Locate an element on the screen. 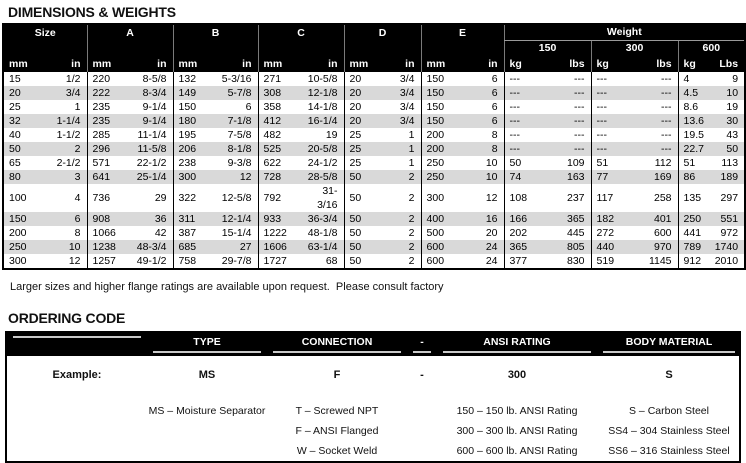  table-cell: 150 is located at coordinates (442, 121).